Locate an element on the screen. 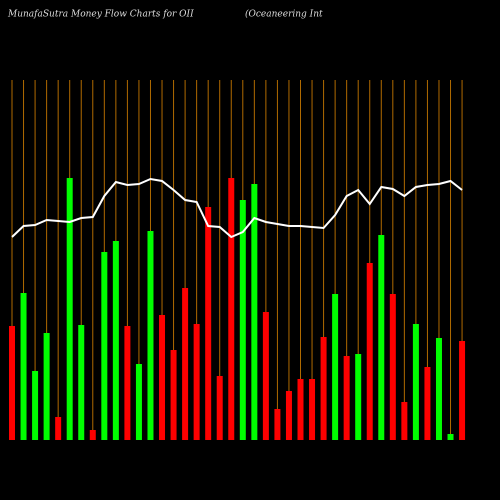 The width and height of the screenshot is (500, 500). chart-subtitle: (Oceaneering Int is located at coordinates (284, 14).